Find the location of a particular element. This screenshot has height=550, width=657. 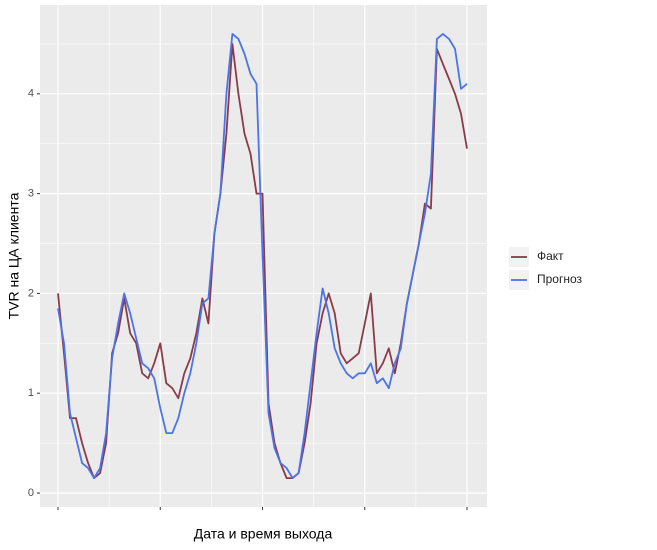

legend-label: Прогноз is located at coordinates (560, 279).